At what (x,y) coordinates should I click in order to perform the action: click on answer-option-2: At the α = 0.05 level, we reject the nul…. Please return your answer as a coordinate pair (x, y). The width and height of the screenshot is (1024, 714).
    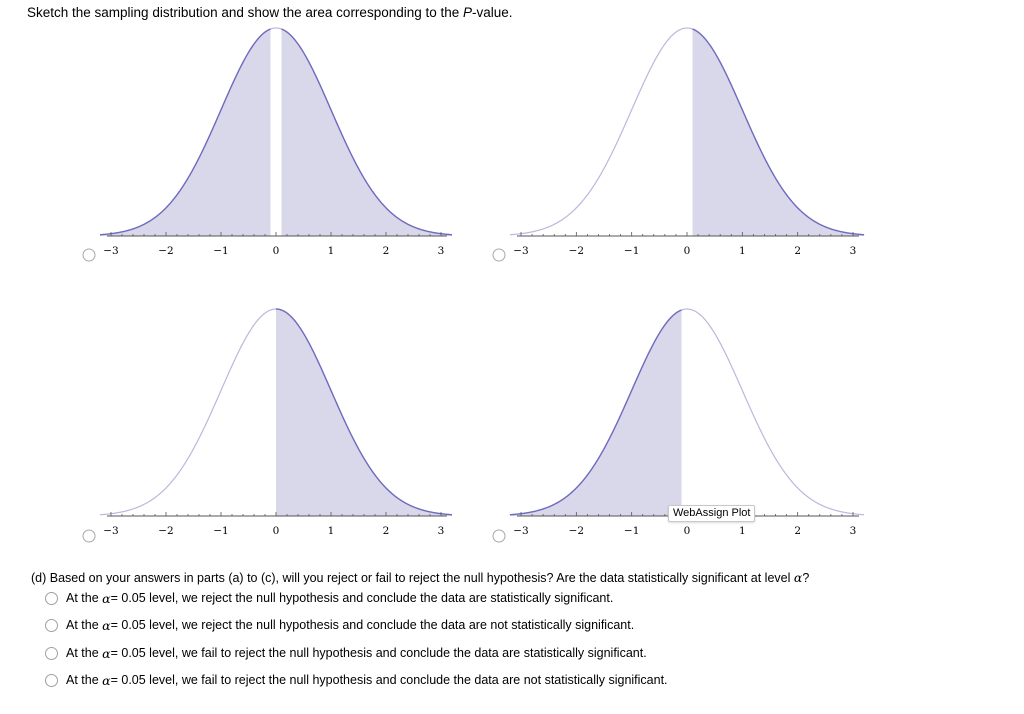
    Looking at the image, I should click on (339, 625).